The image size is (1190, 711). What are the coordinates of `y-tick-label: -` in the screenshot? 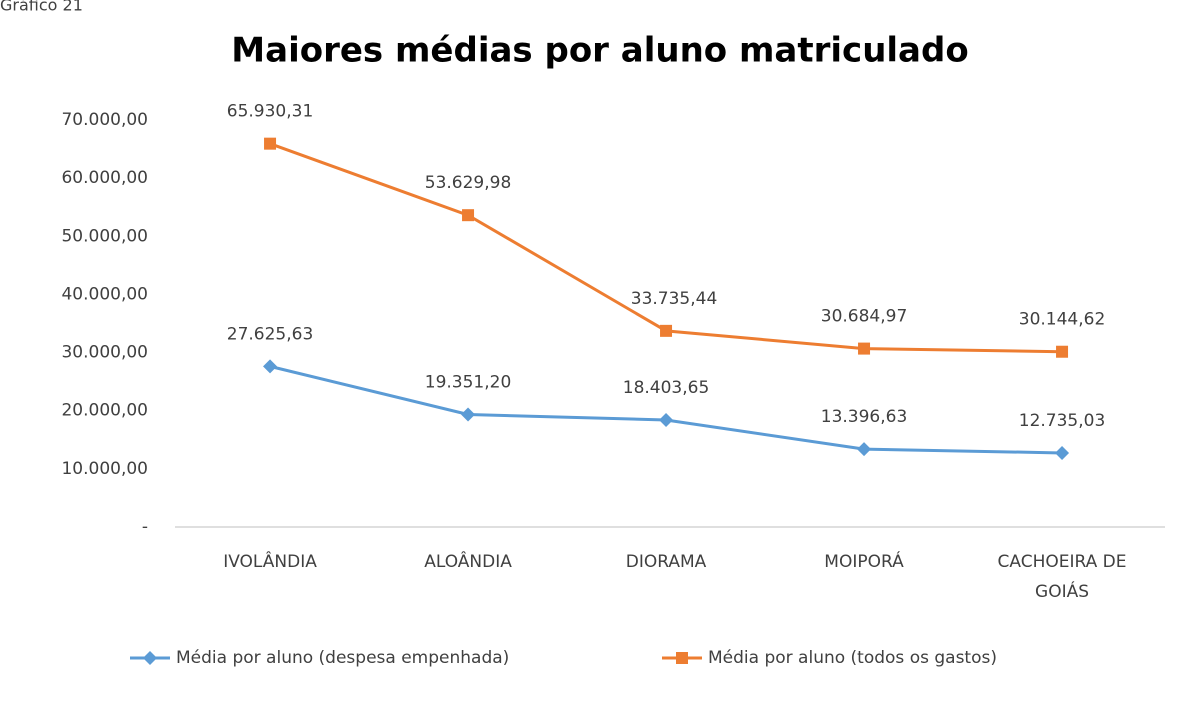 It's located at (145, 527).